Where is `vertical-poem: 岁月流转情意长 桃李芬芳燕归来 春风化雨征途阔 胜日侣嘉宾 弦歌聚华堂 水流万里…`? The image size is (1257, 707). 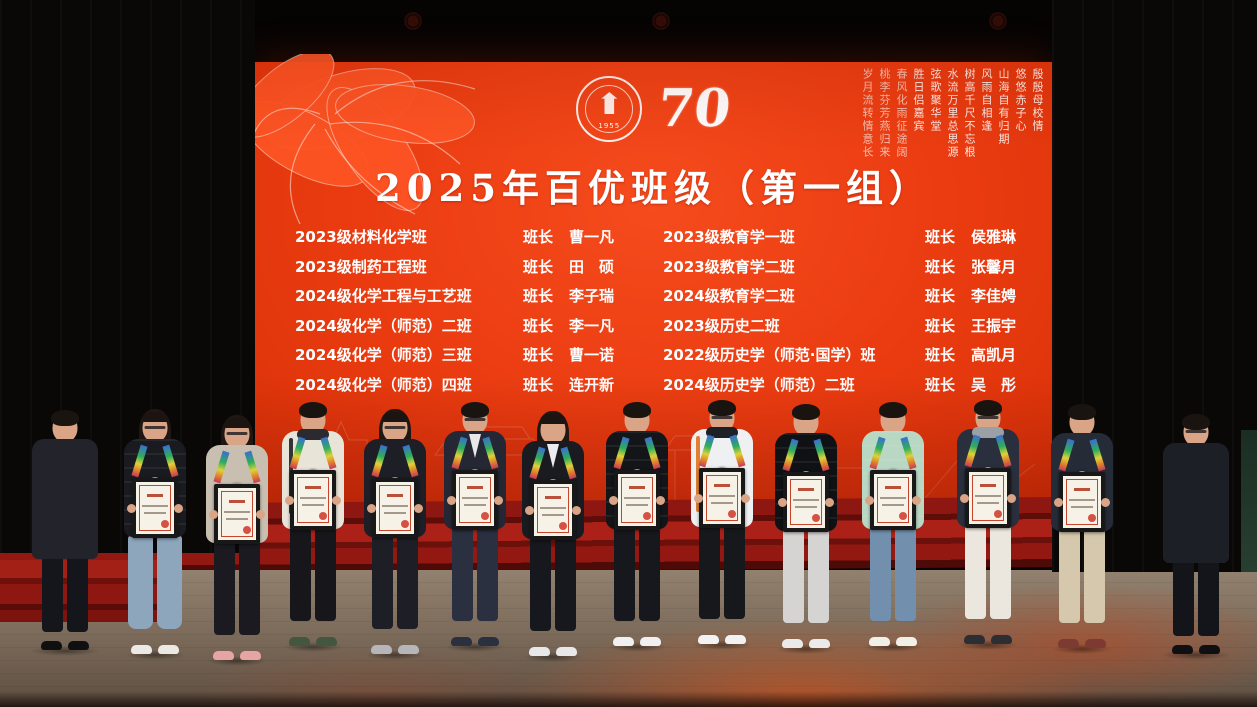 vertical-poem: 岁月流转情意长 桃李芬芳燕归来 春风化雨征途阔 胜日侣嘉宾 弦歌聚华堂 水流万里… is located at coordinates (952, 120).